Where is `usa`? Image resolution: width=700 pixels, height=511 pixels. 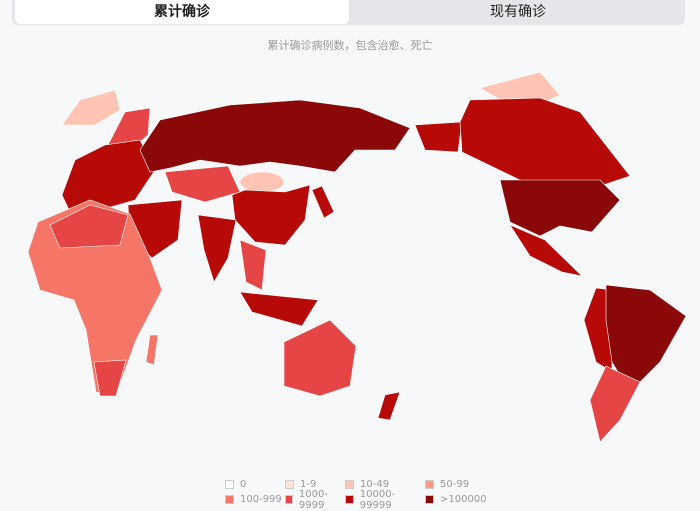
usa is located at coordinates (560, 208).